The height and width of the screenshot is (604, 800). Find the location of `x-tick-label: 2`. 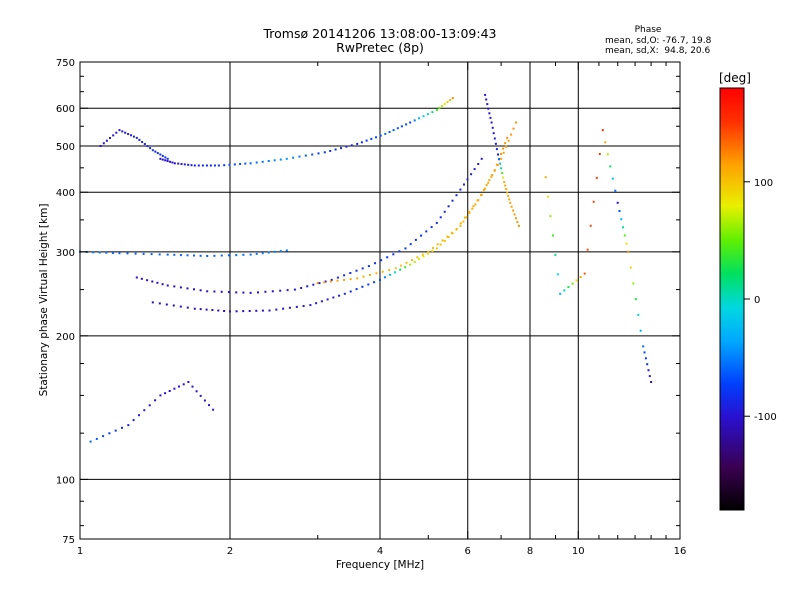

x-tick-label: 2 is located at coordinates (230, 551).